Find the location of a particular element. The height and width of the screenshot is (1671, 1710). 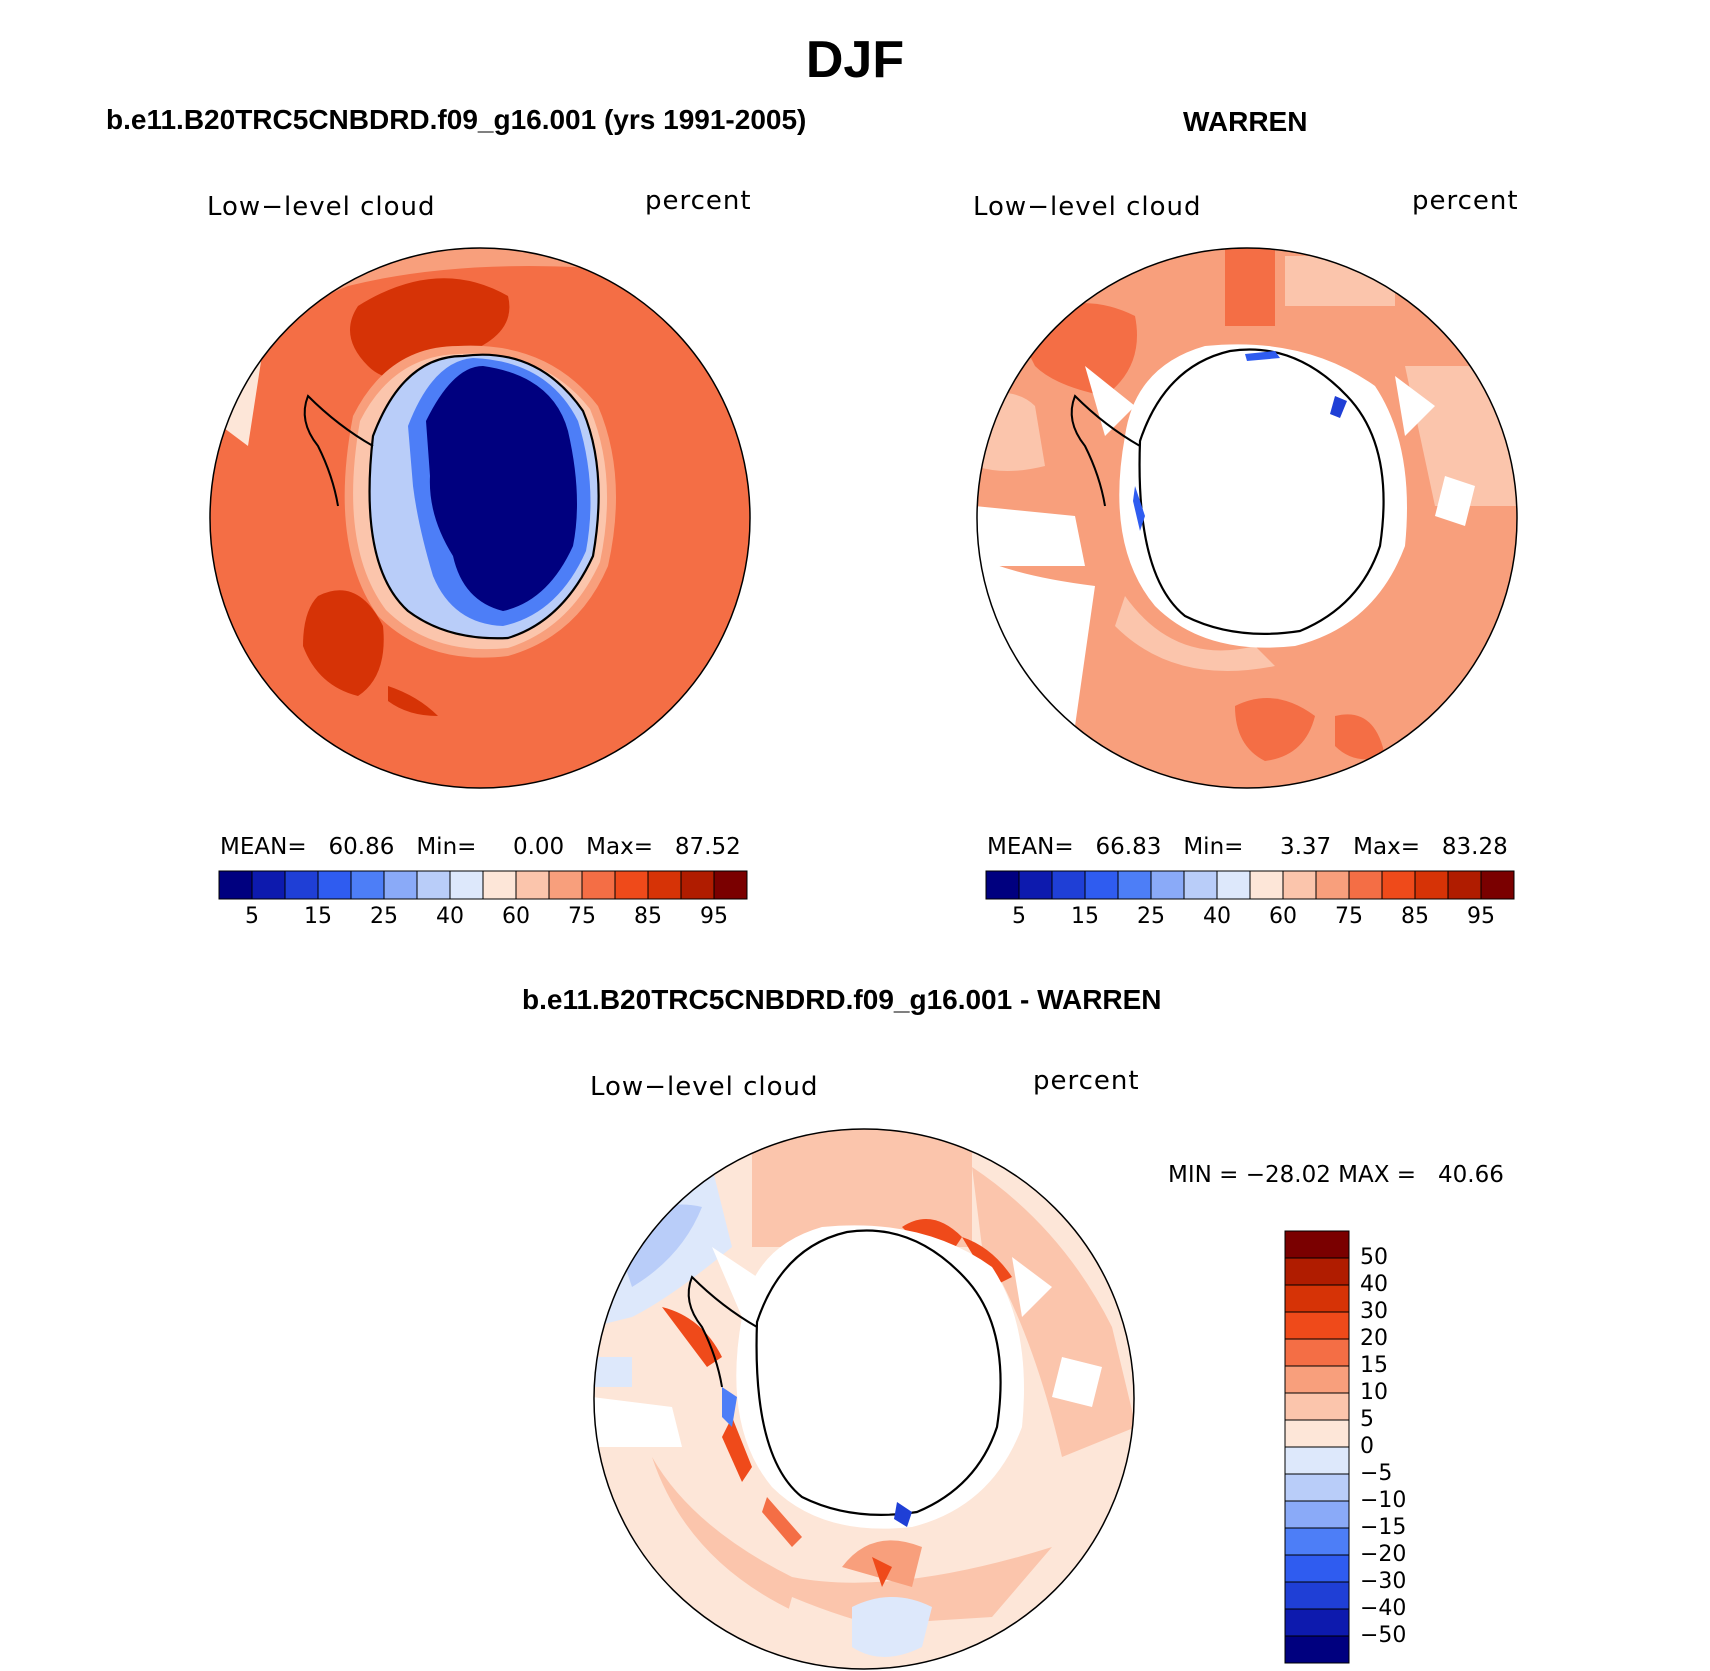

model-units-label: percent is located at coordinates (698, 201).